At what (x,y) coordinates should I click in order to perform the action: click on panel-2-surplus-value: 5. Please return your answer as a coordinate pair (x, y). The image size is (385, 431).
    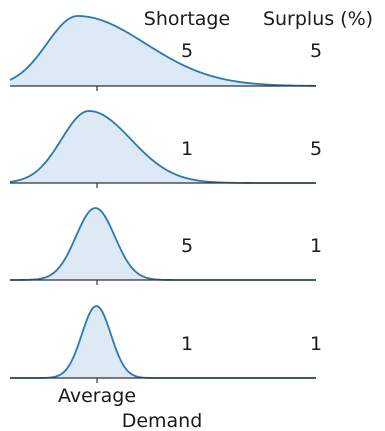
    Looking at the image, I should click on (316, 149).